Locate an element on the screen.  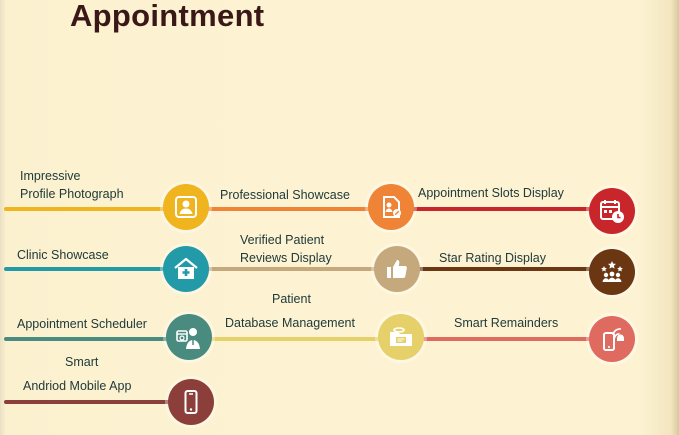
feature-node-mobile is located at coordinates (191, 402).